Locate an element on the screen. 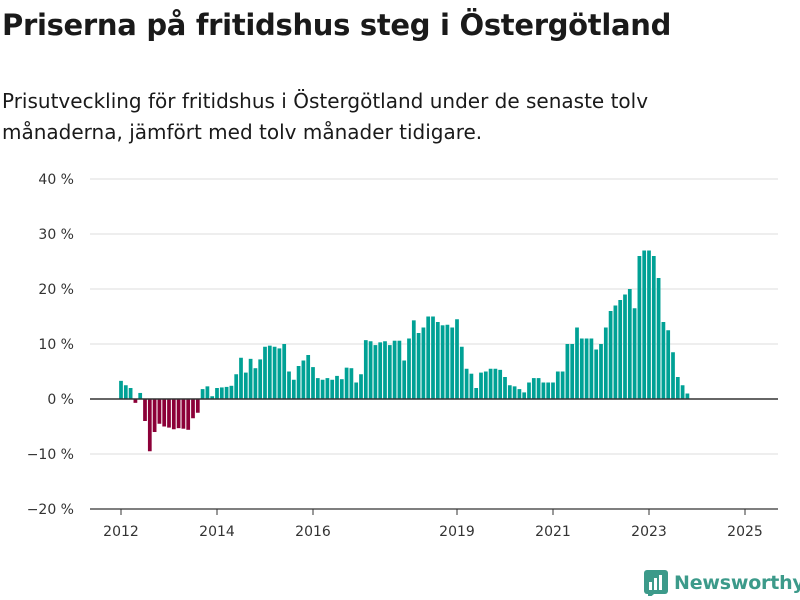 The width and height of the screenshot is (800, 600). x-tick-label: 2021 is located at coordinates (553, 532).